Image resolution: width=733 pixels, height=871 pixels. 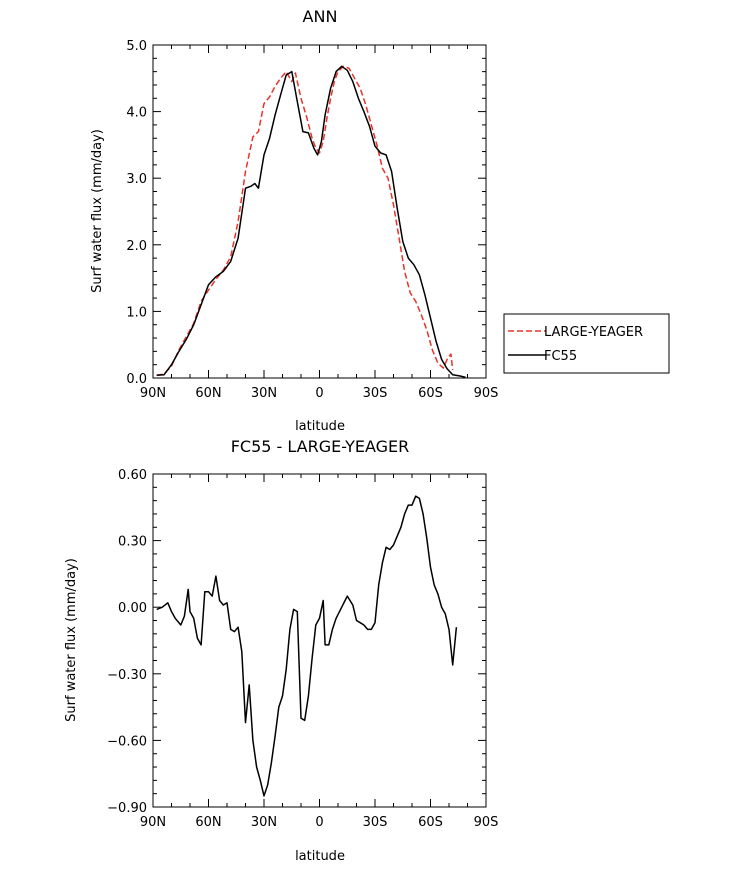 I want to click on chart-title: ANN, so click(x=320, y=16).